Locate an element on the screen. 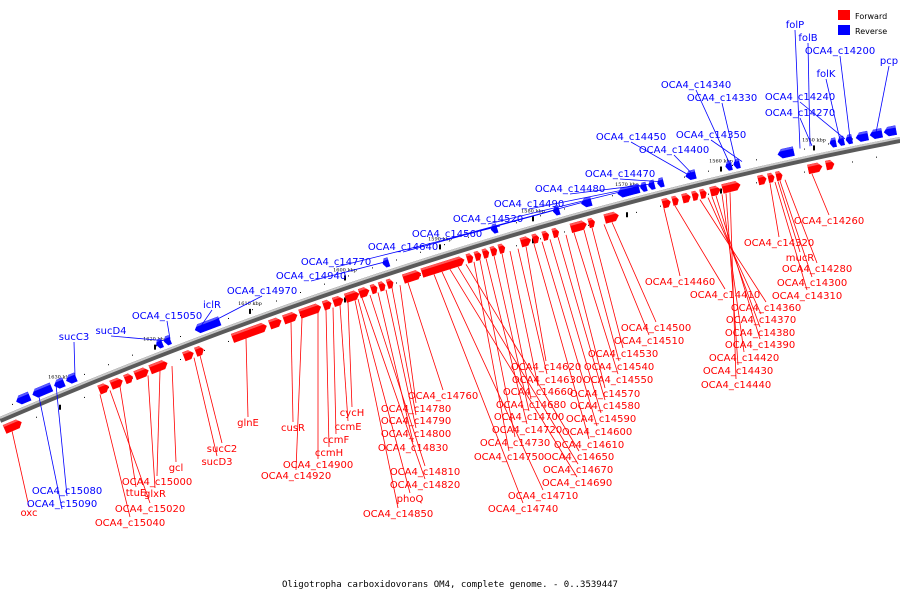  tick-label: 1630 kbp is located at coordinates (60, 378).